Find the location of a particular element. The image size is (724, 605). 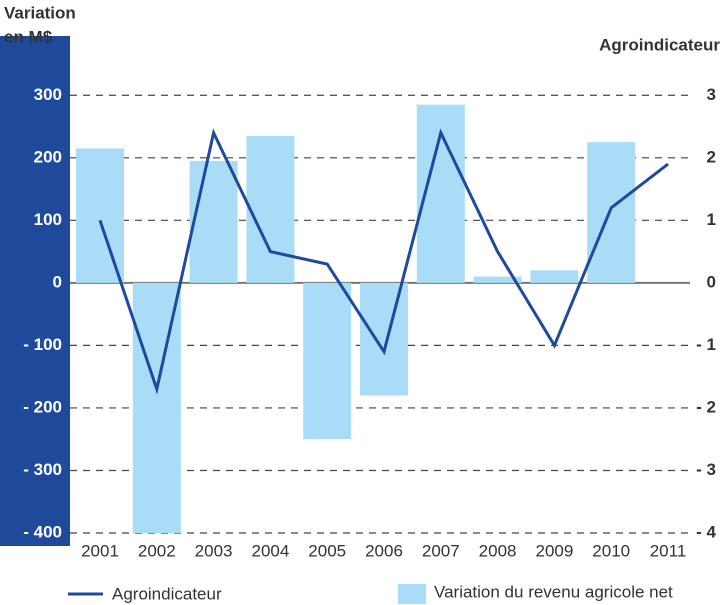

y-axis-title: en M$ is located at coordinates (28, 36).